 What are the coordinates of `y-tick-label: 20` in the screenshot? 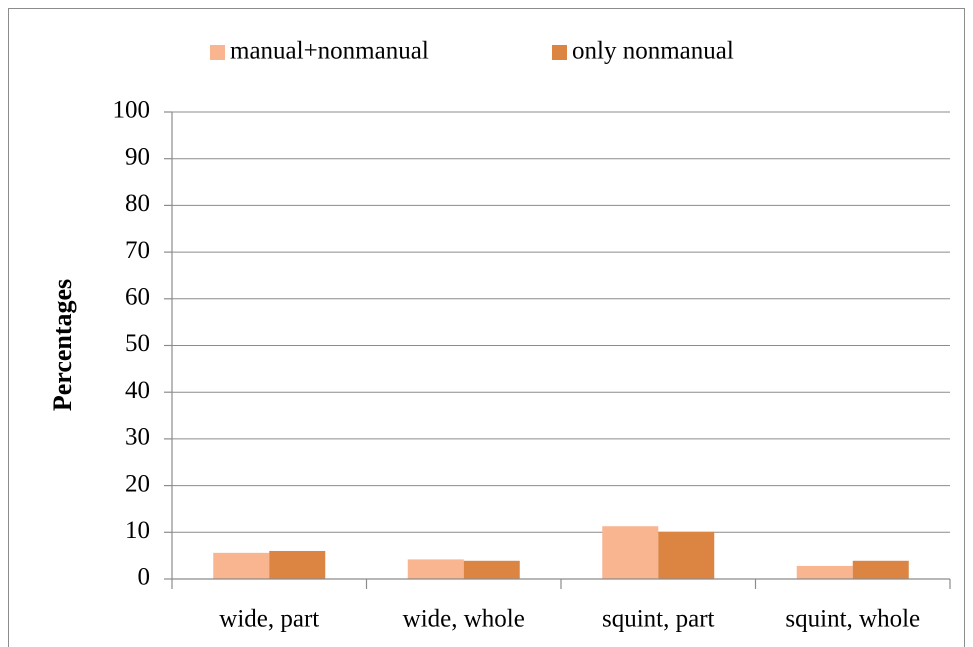 It's located at (137, 483).